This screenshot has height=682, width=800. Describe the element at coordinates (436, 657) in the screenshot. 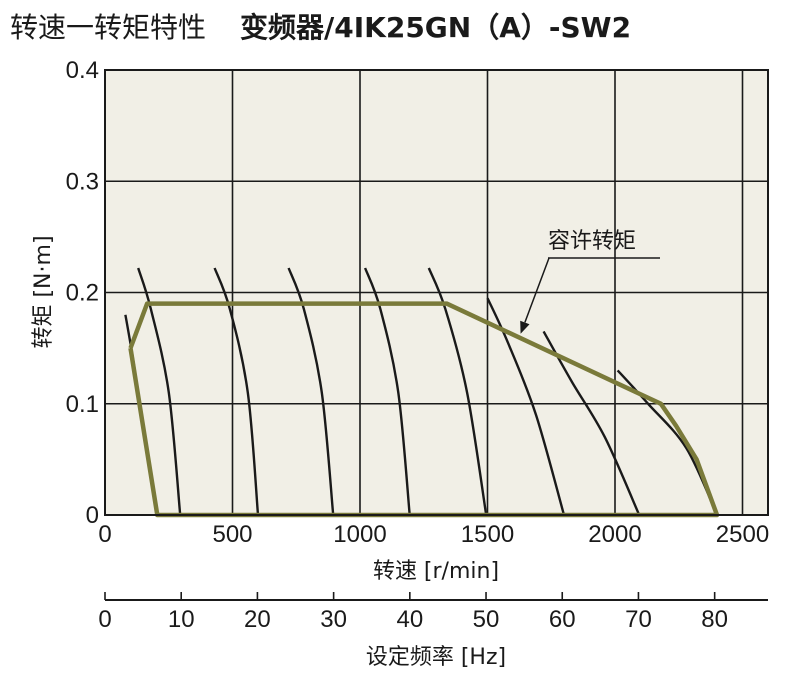

I see `frequency-axis-label: 设定频率 [Hz]` at that location.